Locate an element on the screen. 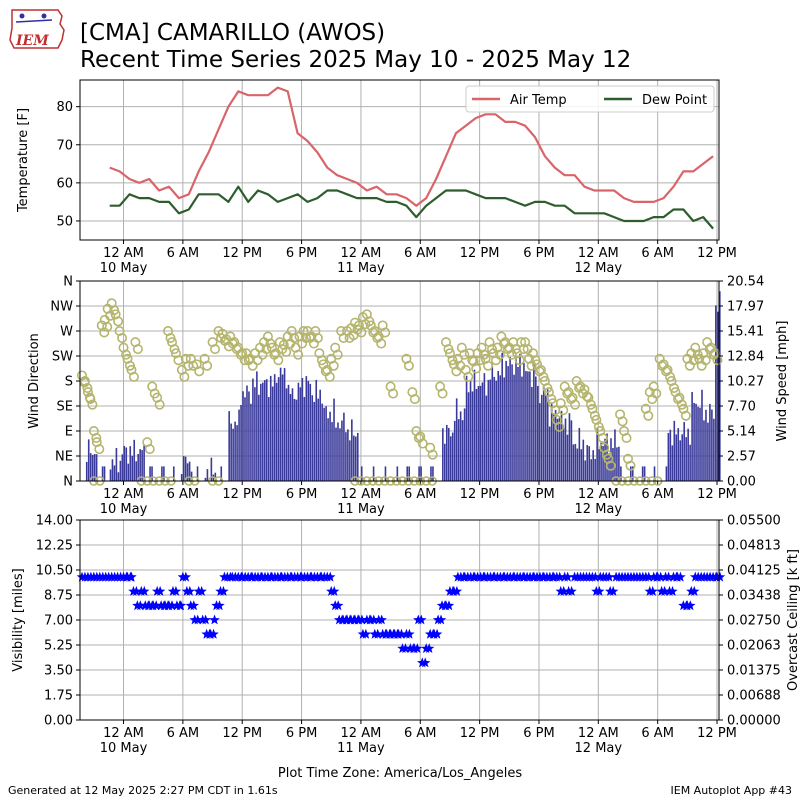 This screenshot has width=800, height=800. legend-entry: Dew Point is located at coordinates (674, 100).